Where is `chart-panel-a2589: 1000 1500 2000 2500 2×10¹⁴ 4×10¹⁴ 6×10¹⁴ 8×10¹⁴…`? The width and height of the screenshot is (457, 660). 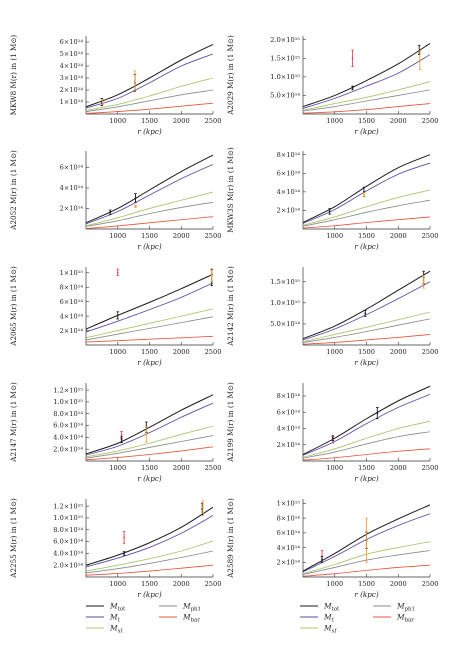 chart-panel-a2589: 1000 1500 2000 2500 2×10¹⁴ 4×10¹⁴ 6×10¹⁴ 8×10¹⁴… is located at coordinates (332, 548).